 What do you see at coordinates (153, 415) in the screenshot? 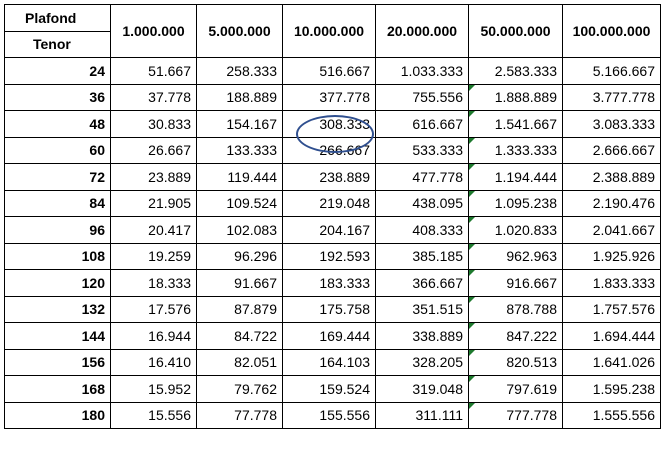
I see `value-cell: 15.556` at bounding box center [153, 415].